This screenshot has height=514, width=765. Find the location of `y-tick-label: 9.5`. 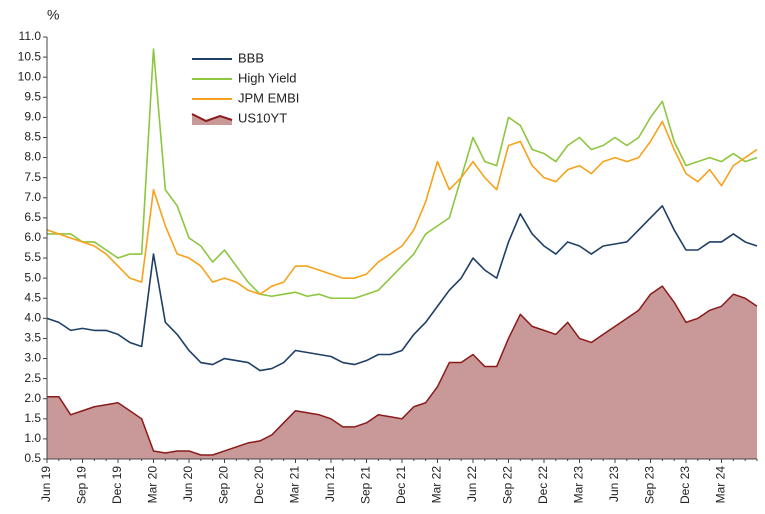

y-tick-label: 9.5 is located at coordinates (32, 96).